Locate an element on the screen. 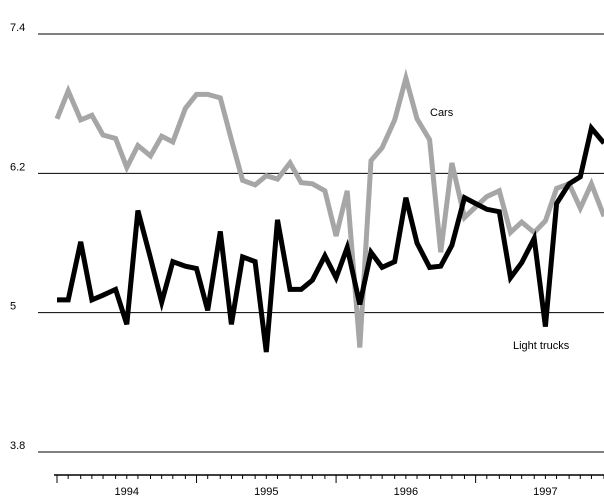 This screenshot has height=496, width=604. y-tick-label: 7.4 is located at coordinates (17, 28).